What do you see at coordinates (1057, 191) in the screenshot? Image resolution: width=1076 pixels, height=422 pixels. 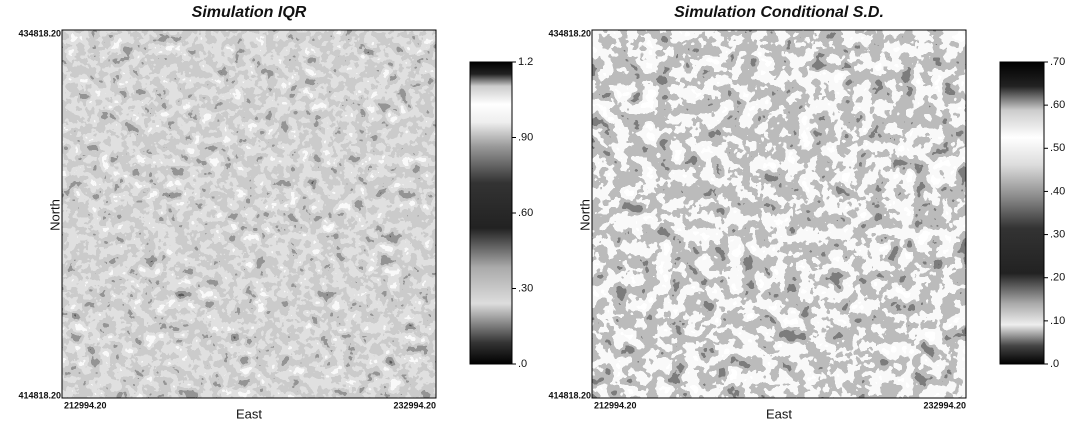 I see `colorbar-tick-label: .40` at bounding box center [1057, 191].